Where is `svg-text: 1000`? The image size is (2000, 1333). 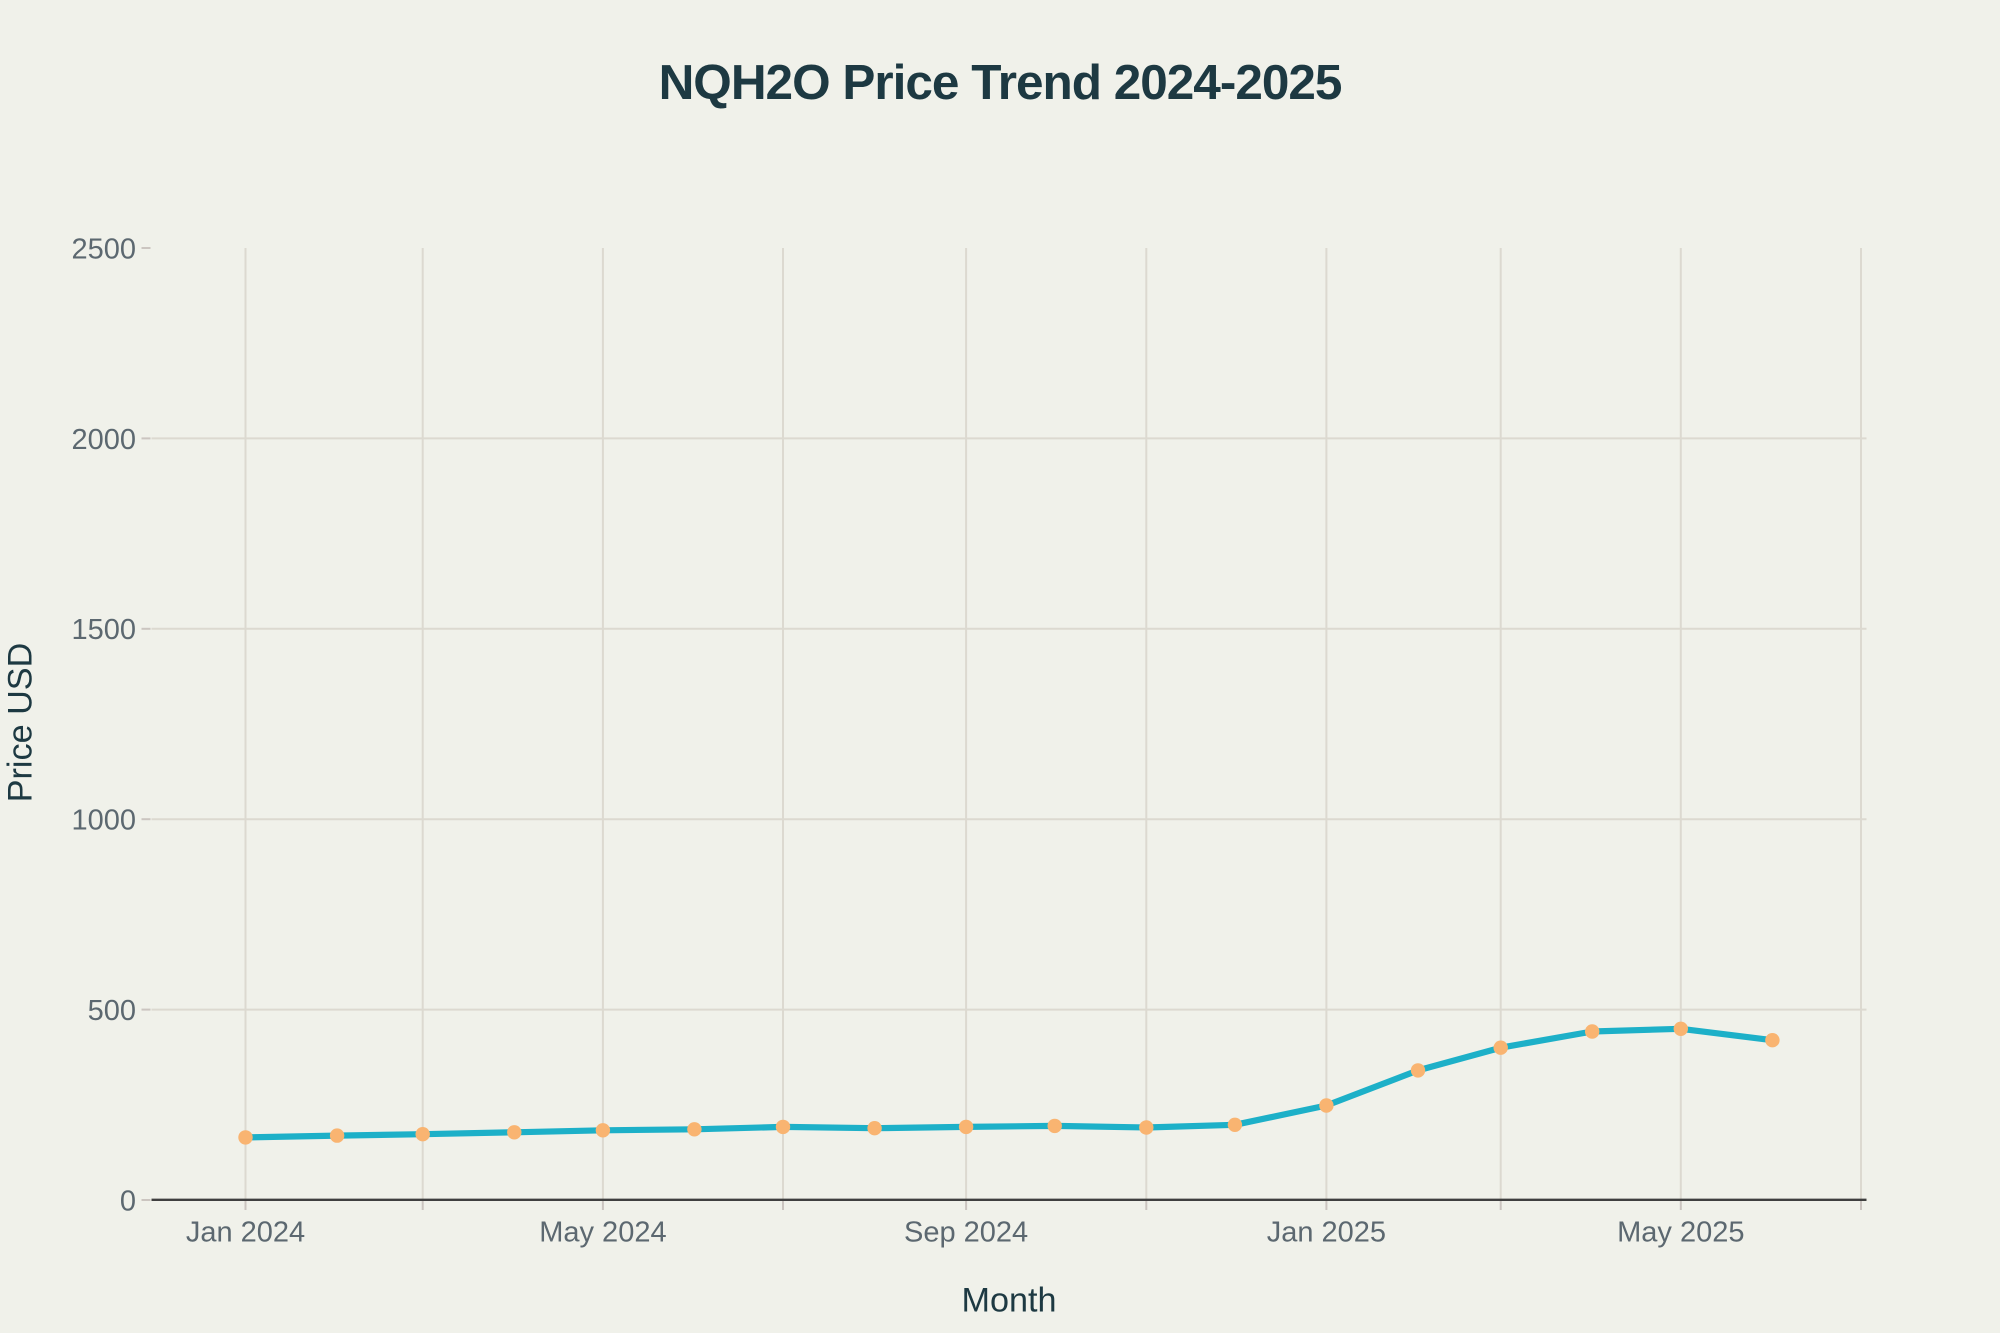
svg-text: 1000 is located at coordinates (103, 821).